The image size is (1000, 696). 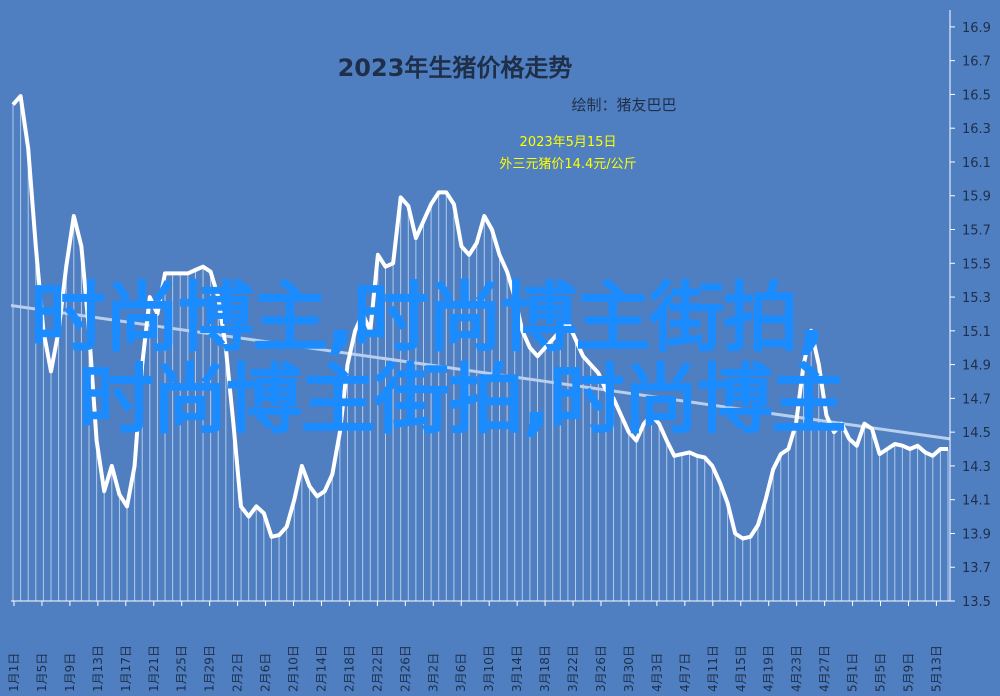 What do you see at coordinates (349, 668) in the screenshot?
I see `x-tick-label: 2月18日` at bounding box center [349, 668].